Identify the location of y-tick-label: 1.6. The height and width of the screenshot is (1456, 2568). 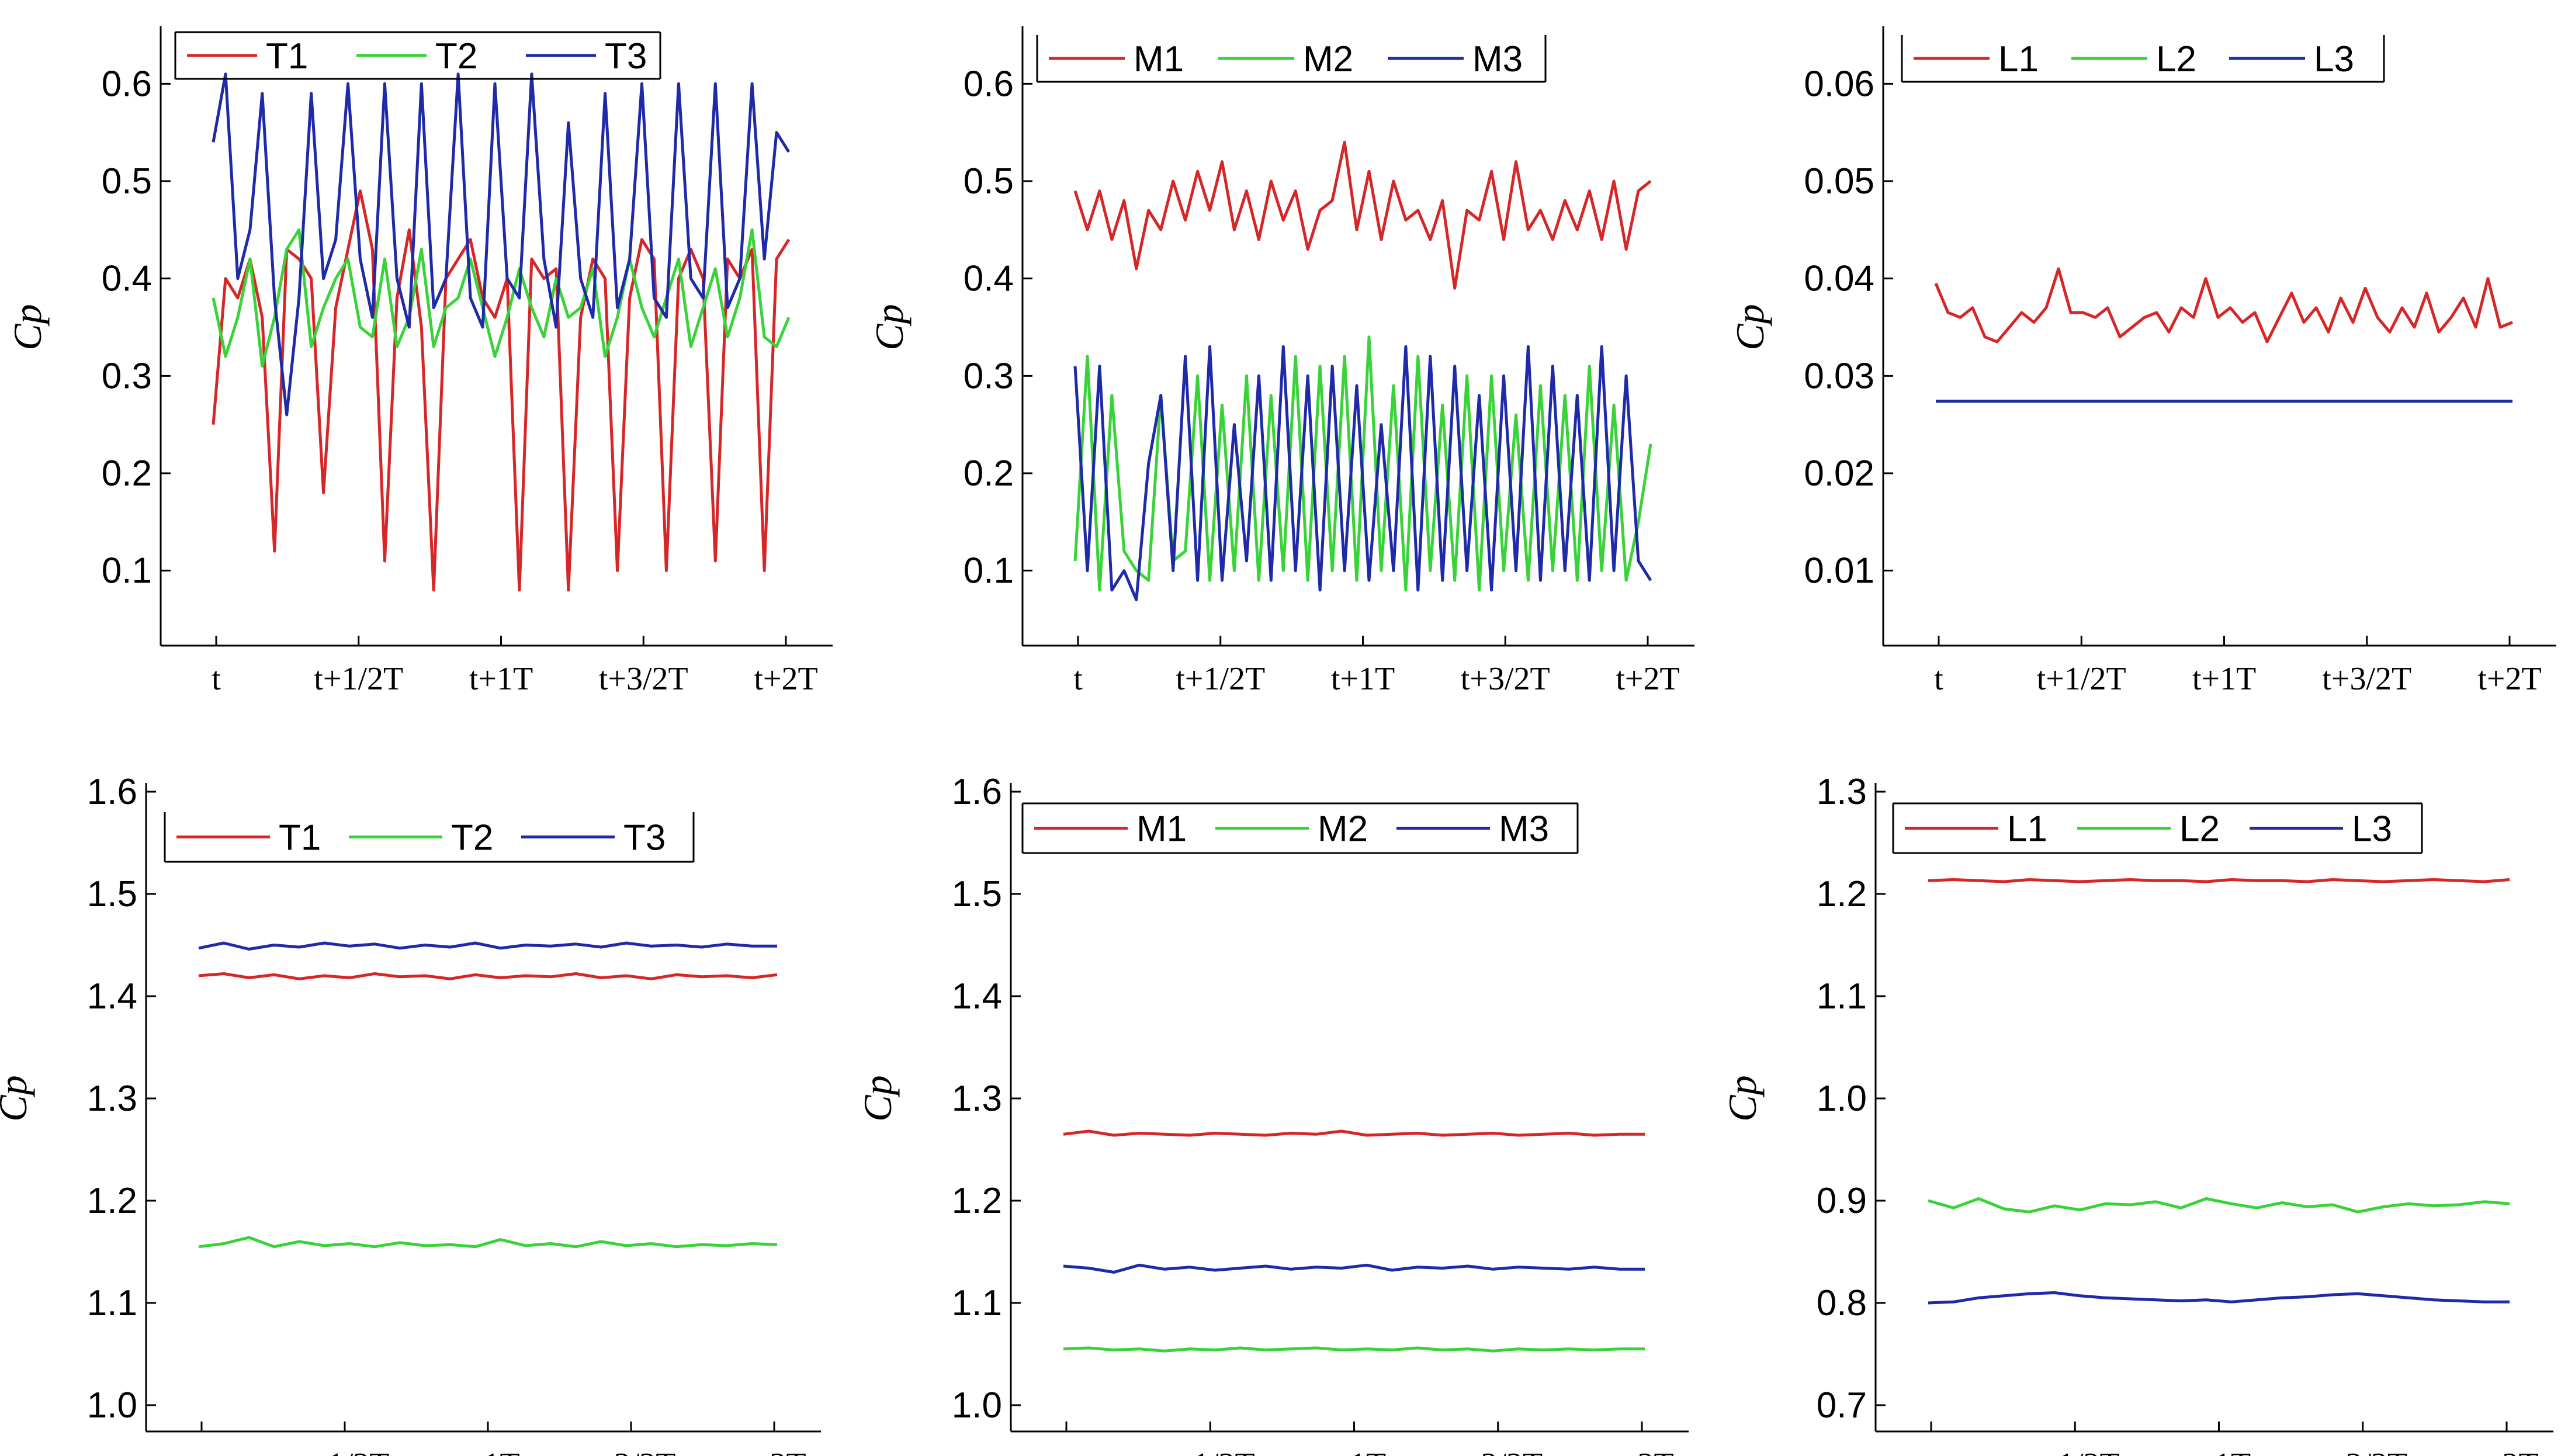
(112, 792).